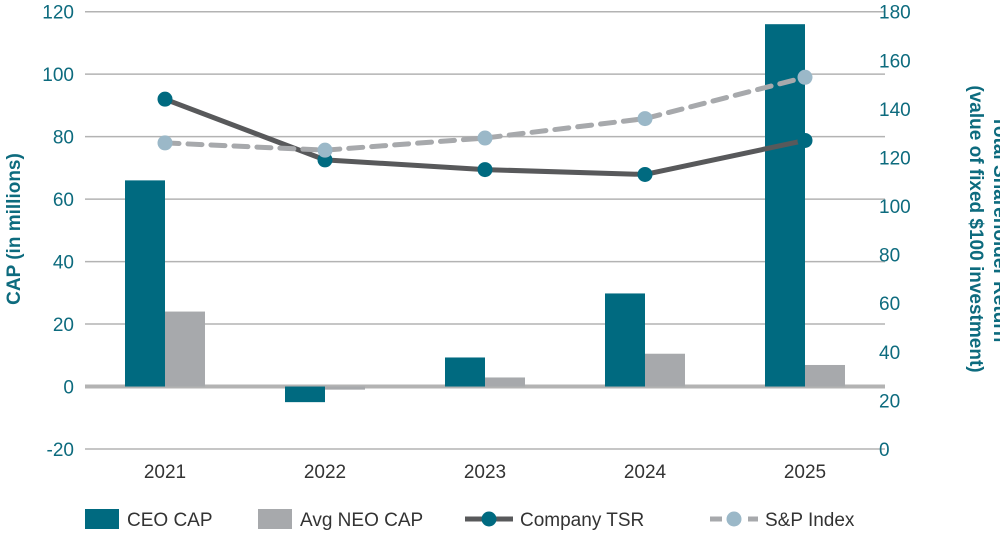 The width and height of the screenshot is (1000, 537). Describe the element at coordinates (63, 200) in the screenshot. I see `left-tick-label: 60` at that location.